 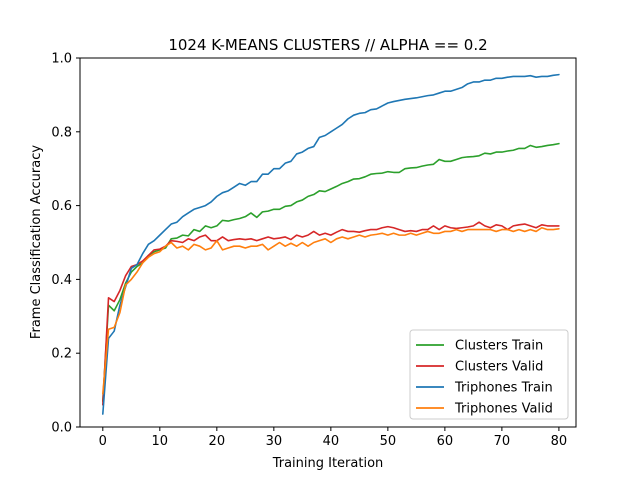 I want to click on y-axis-label: Frame Classification Accuracy, so click(x=36, y=242).